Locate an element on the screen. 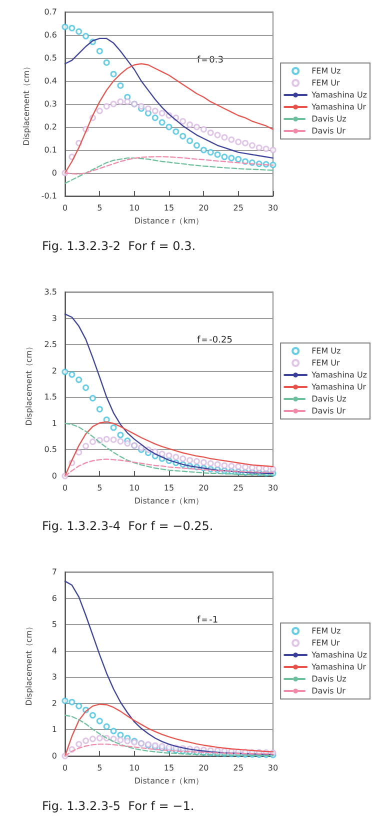 The height and width of the screenshot is (838, 373). y-tick-label: 0.3 is located at coordinates (50, 104).